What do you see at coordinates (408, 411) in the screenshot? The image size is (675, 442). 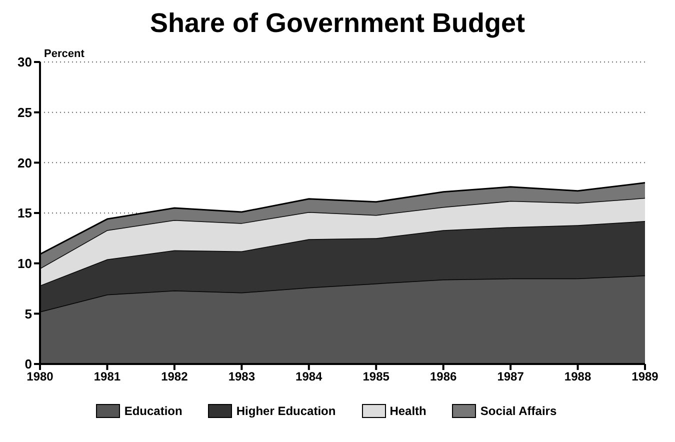 I see `legend-label: Health` at bounding box center [408, 411].